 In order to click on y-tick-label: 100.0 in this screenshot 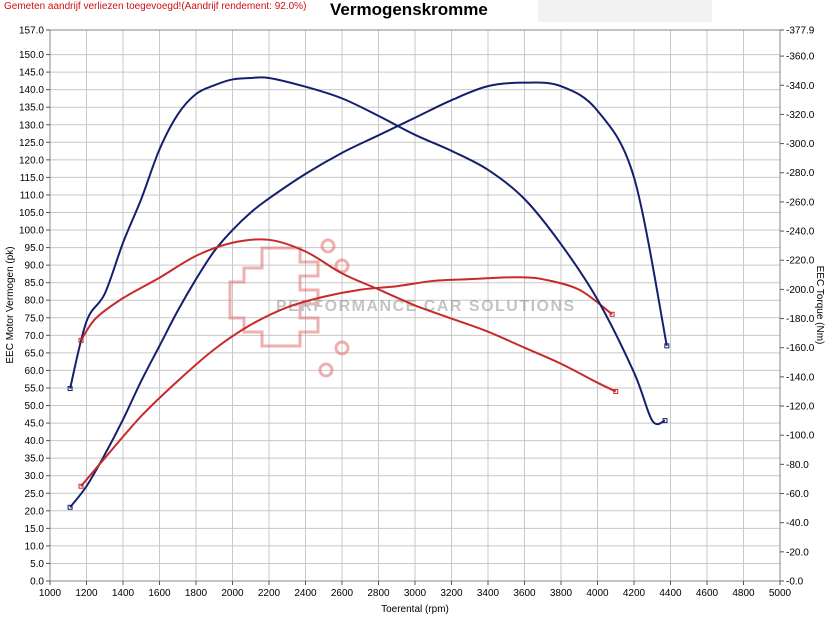, I will do `click(31, 231)`.